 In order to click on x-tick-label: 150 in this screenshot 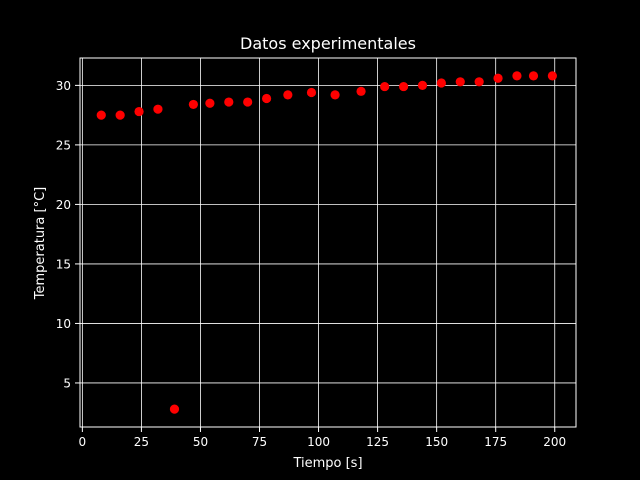, I will do `click(436, 442)`.